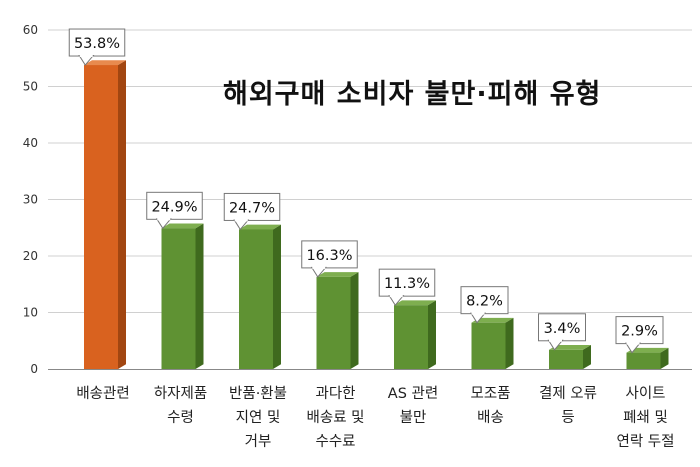  I want to click on data-label-callout: 24.9%, so click(174, 210).